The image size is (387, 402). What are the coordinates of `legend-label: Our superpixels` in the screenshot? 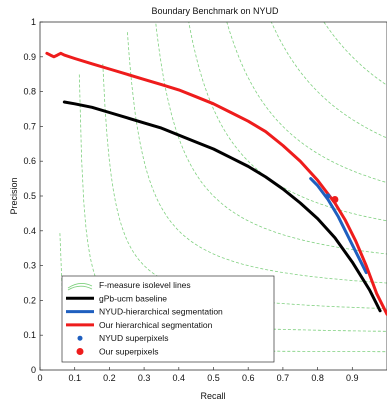 It's located at (129, 352).